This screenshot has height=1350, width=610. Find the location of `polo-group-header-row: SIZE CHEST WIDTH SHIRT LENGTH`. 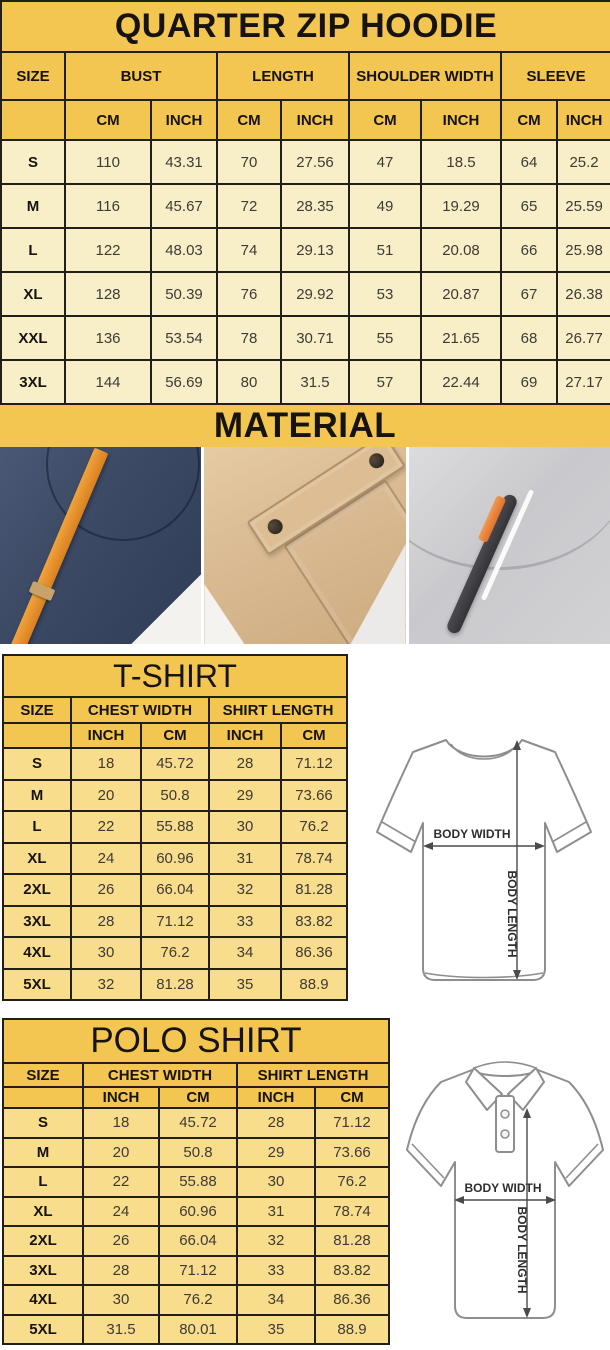

polo-group-header-row: SIZE CHEST WIDTH SHIRT LENGTH is located at coordinates (196, 1075).